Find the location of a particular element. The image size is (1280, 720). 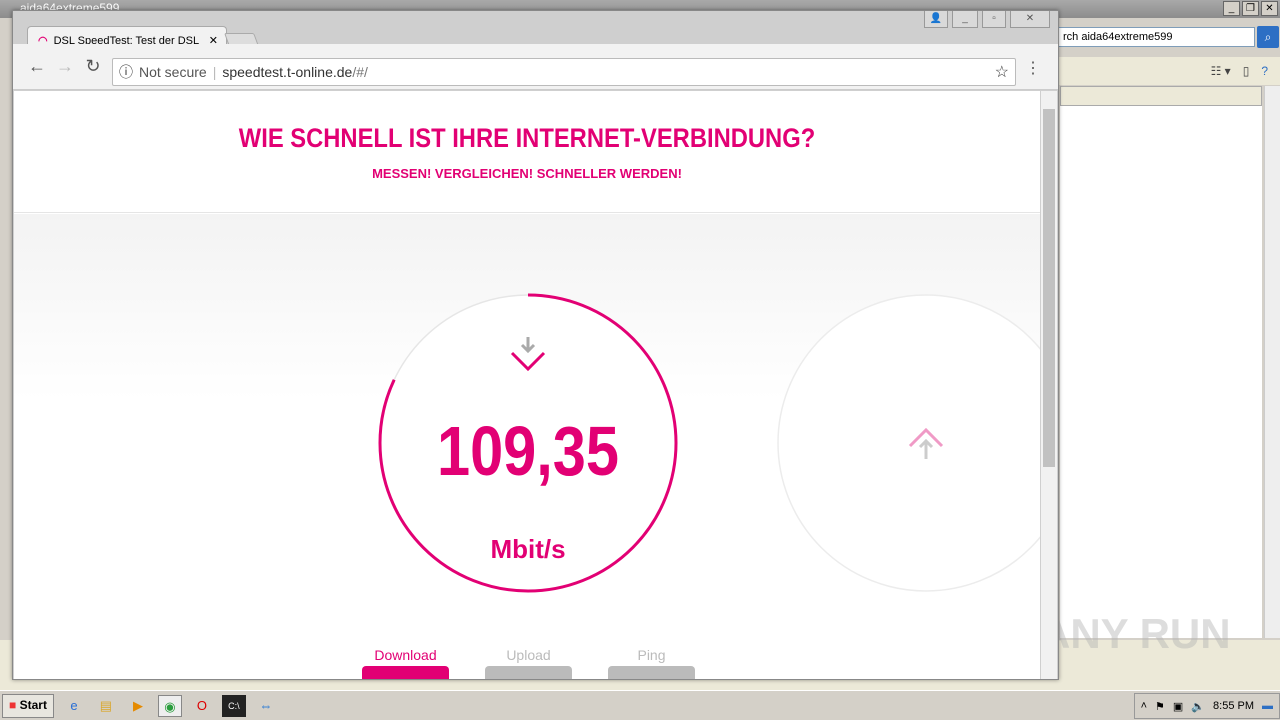

upload-gauge-track is located at coordinates (908, 443).